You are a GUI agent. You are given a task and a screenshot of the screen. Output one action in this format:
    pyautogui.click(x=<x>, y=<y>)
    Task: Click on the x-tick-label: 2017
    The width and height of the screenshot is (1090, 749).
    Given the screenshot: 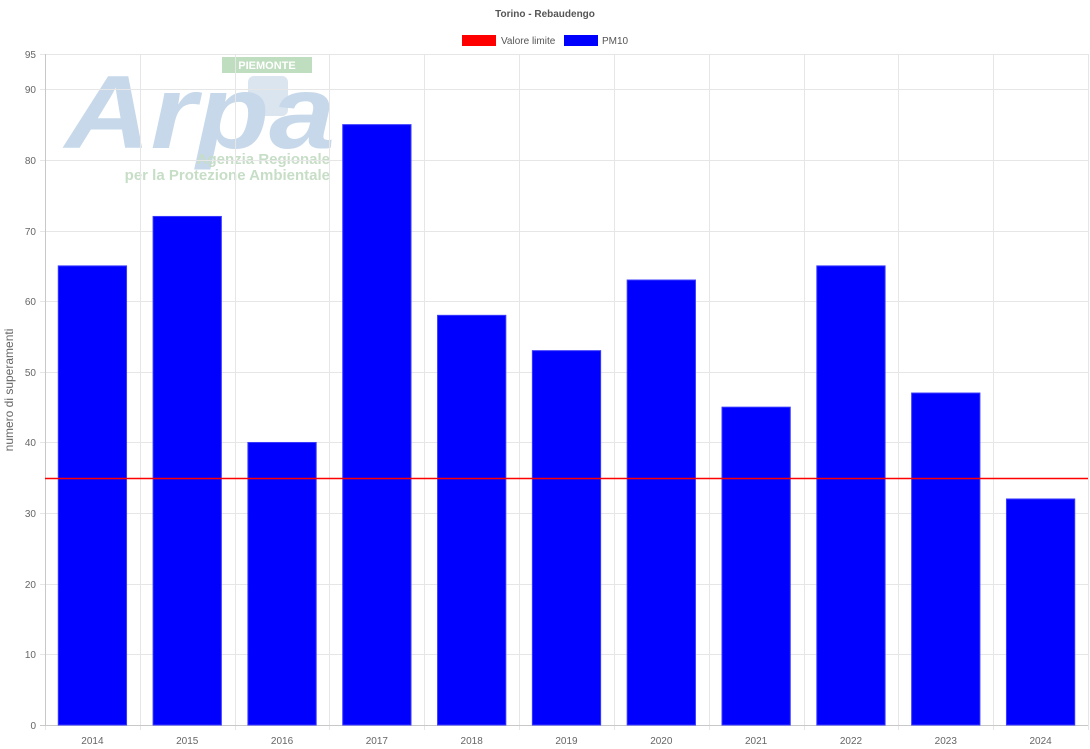 What is the action you would take?
    pyautogui.click(x=377, y=741)
    